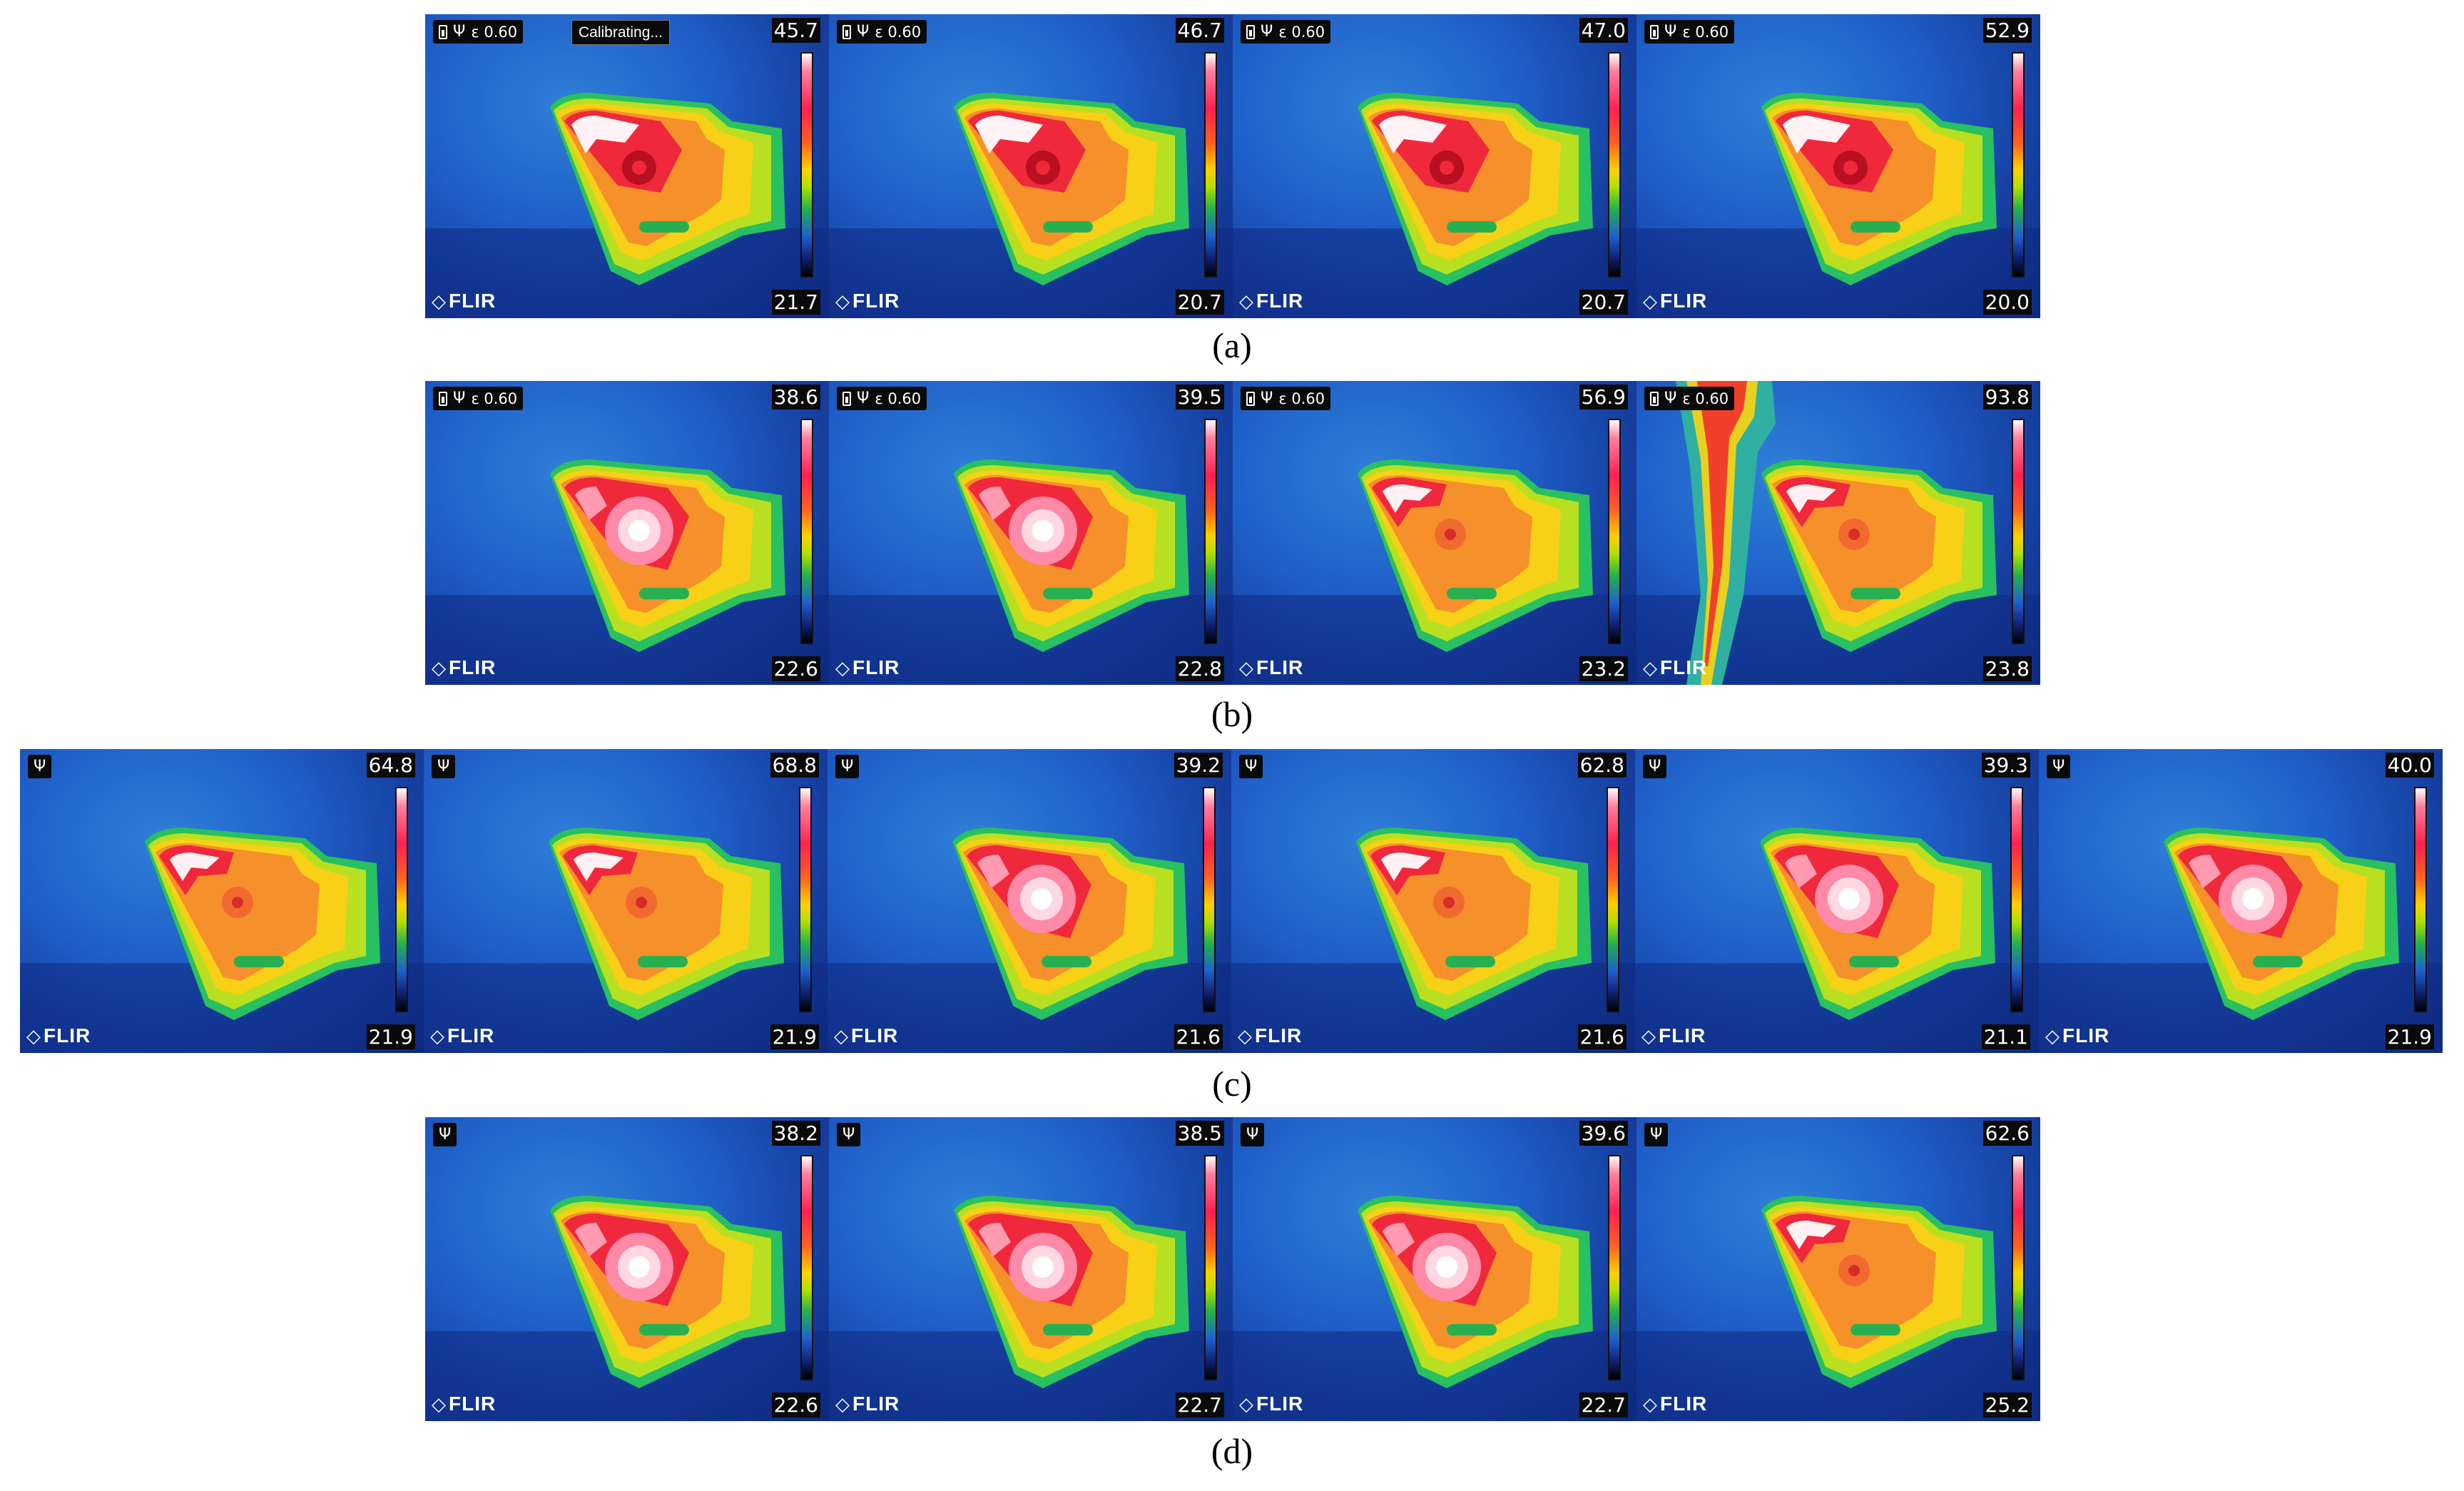 This screenshot has width=2464, height=1491. I want to click on subfigure-caption: (b), so click(1232, 714).